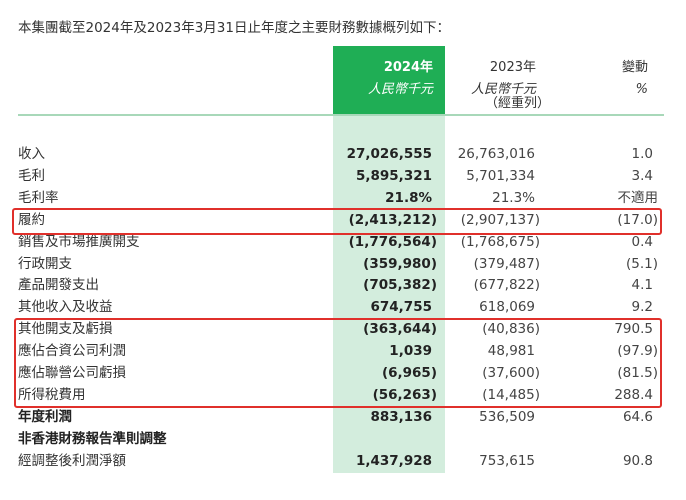 This screenshot has width=686, height=500. I want to click on value-2023: 21.3%, so click(513, 197).